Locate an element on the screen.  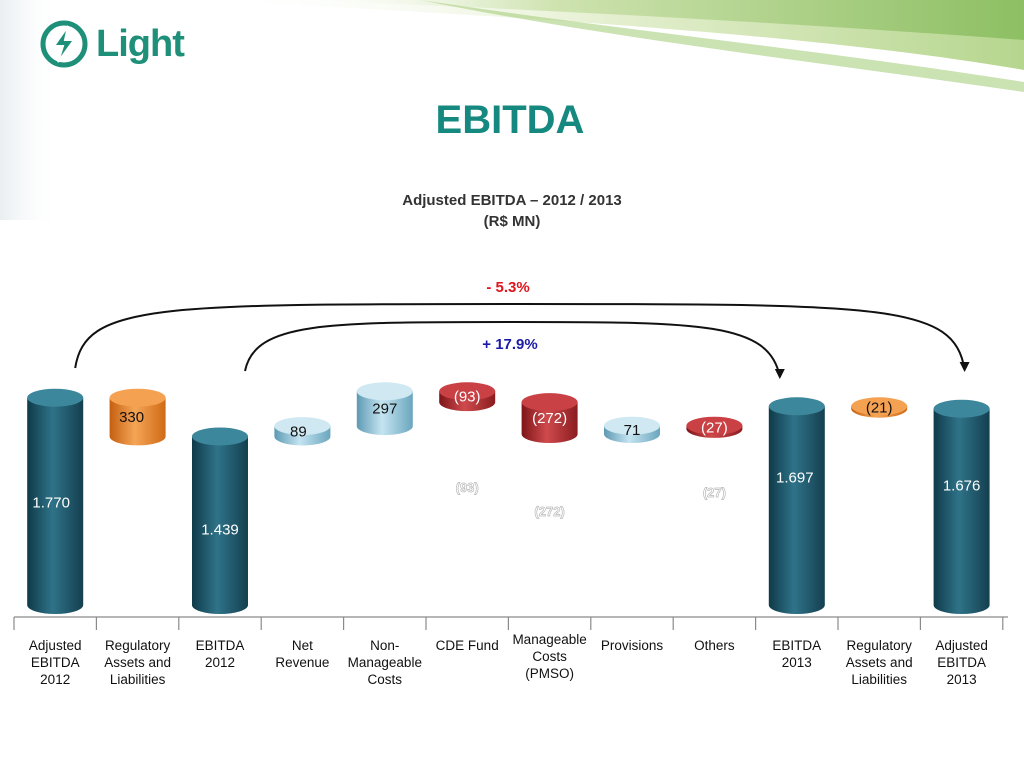
chart-subtitle-line2: (R$ MN) is located at coordinates (512, 221).